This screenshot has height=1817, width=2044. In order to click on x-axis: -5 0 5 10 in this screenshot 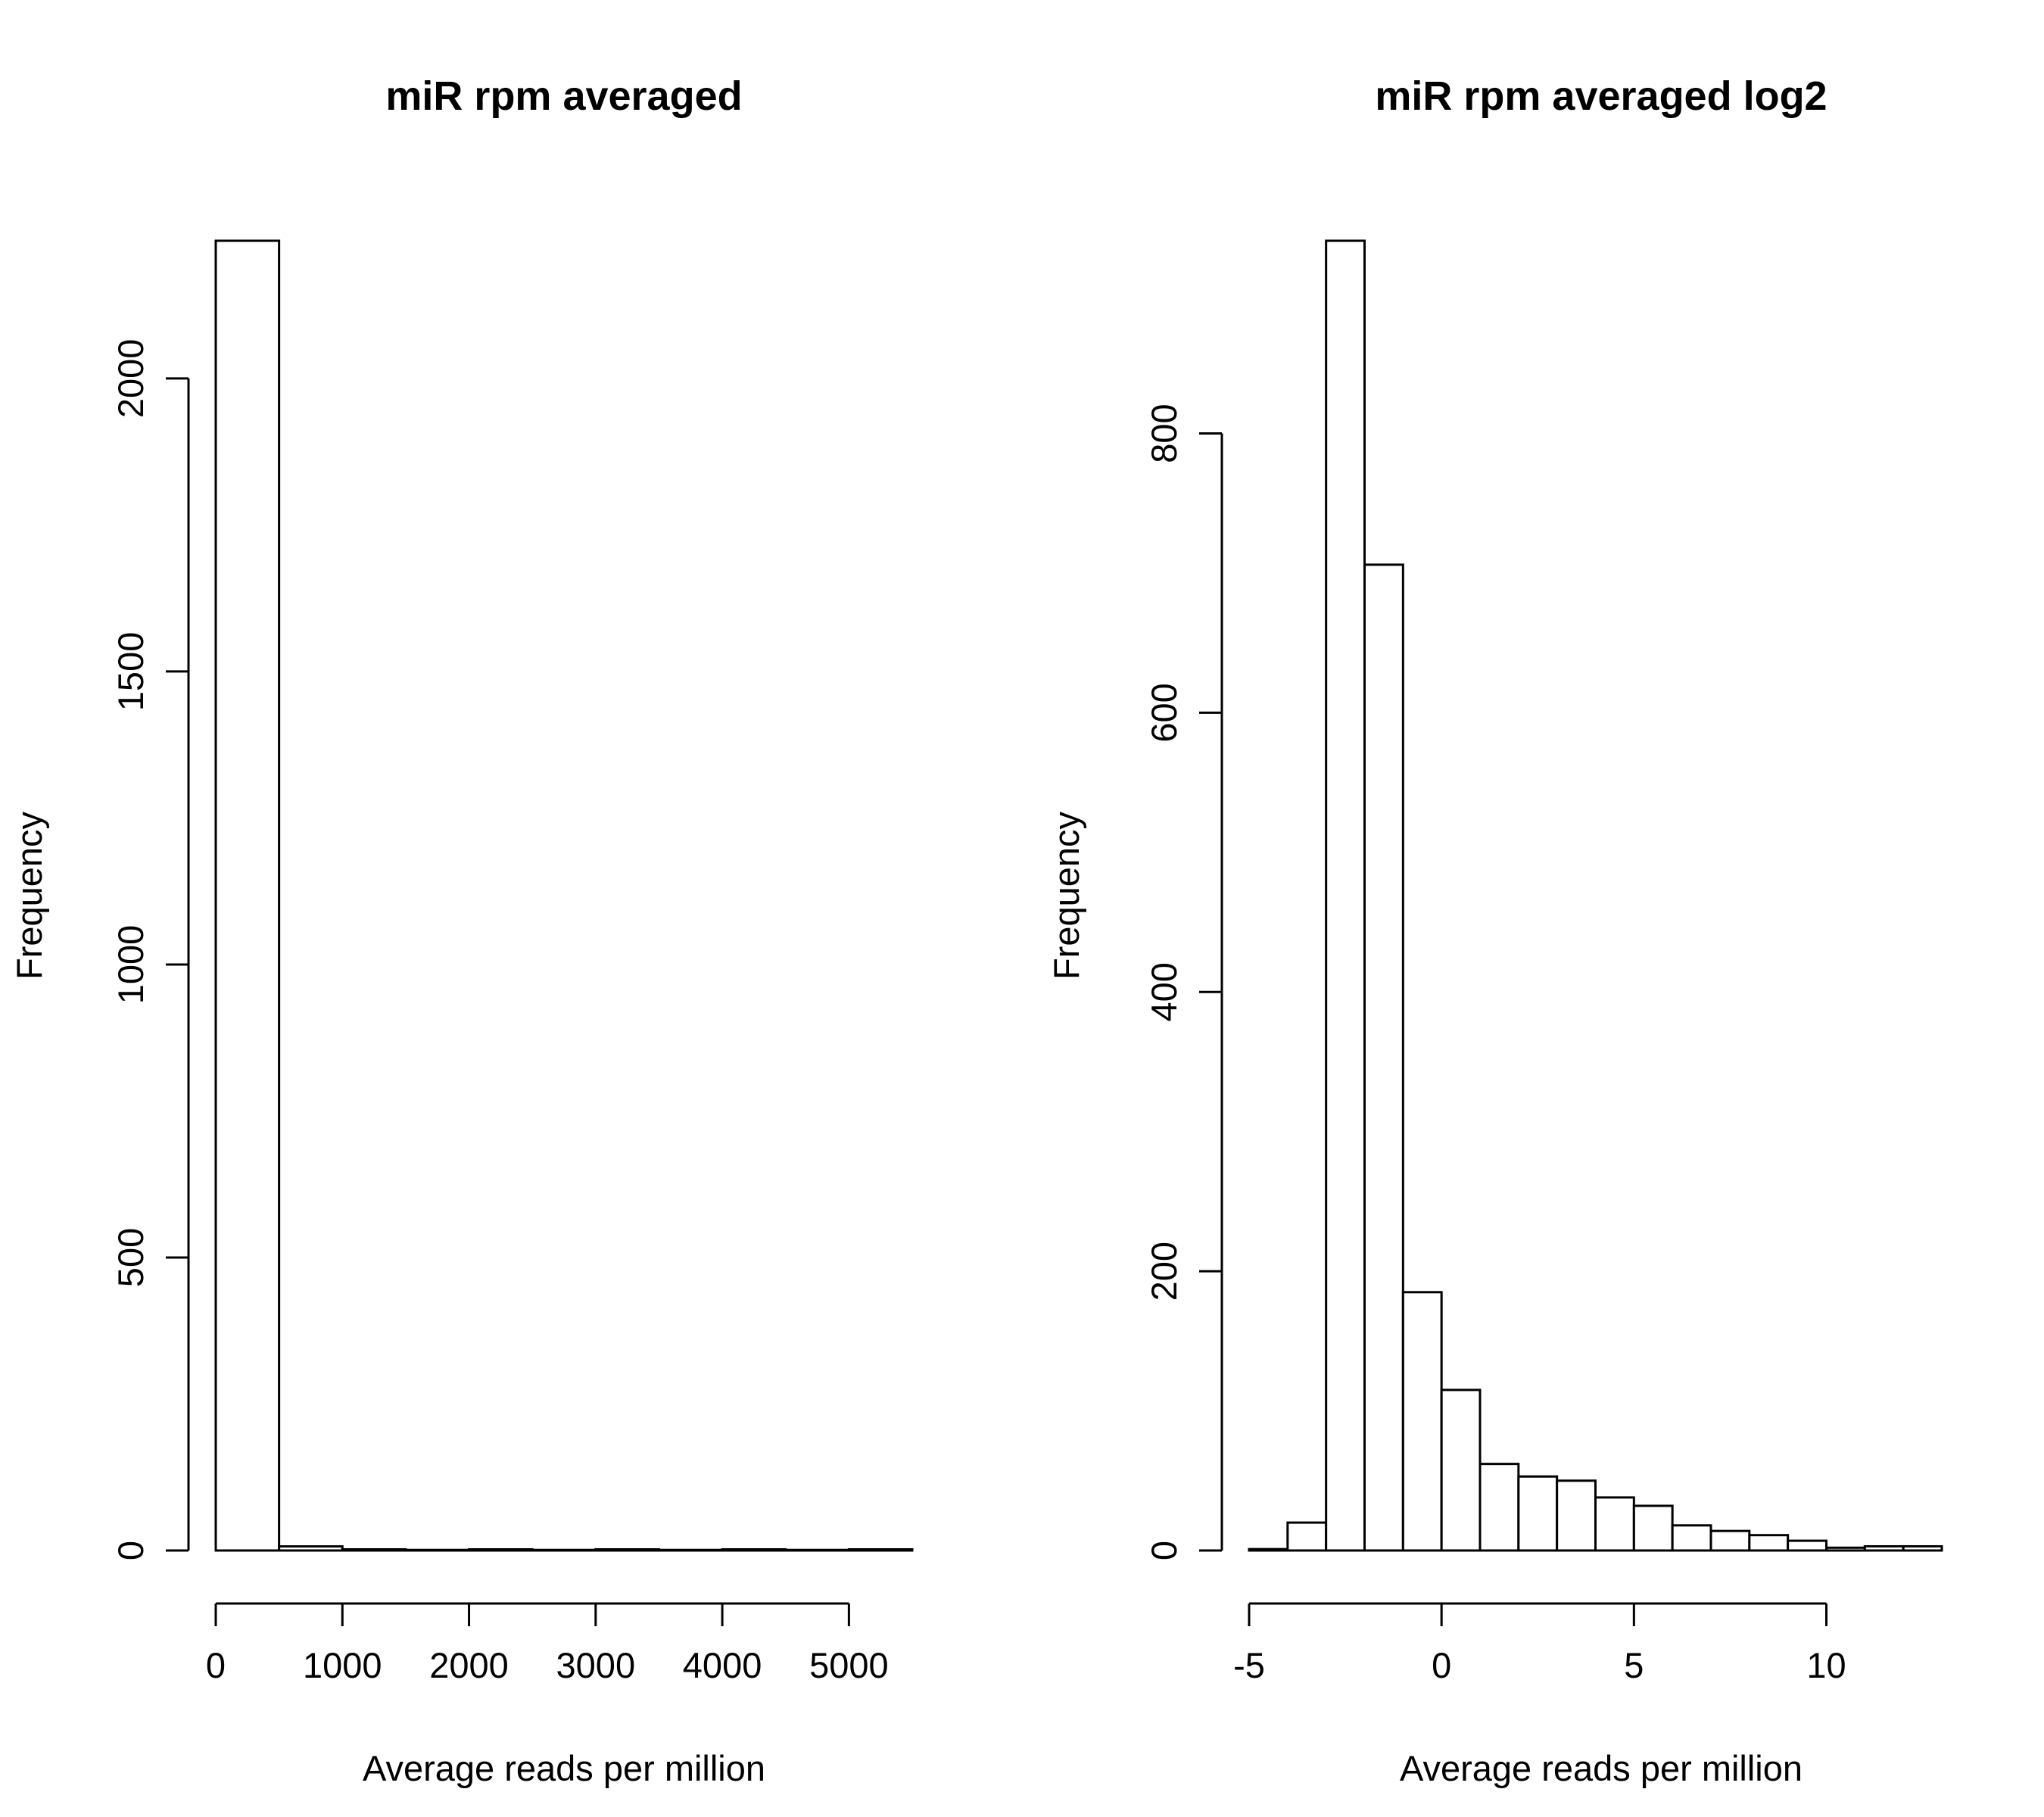, I will do `click(1539, 1643)`.